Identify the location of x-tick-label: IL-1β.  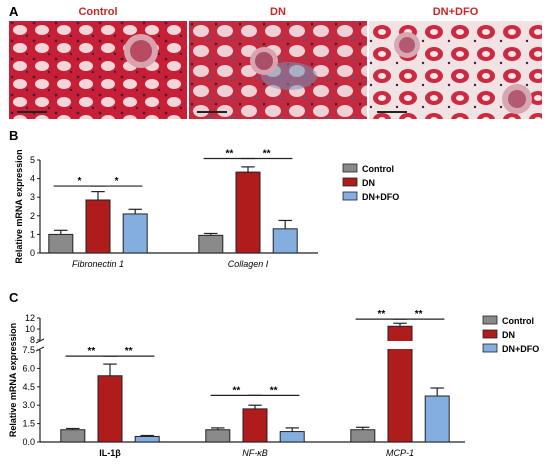
(110, 453).